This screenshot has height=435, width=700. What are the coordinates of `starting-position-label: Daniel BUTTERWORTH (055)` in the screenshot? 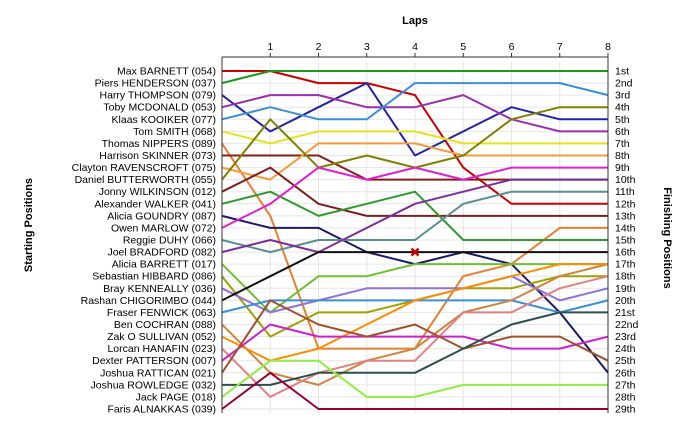 It's located at (145, 180).